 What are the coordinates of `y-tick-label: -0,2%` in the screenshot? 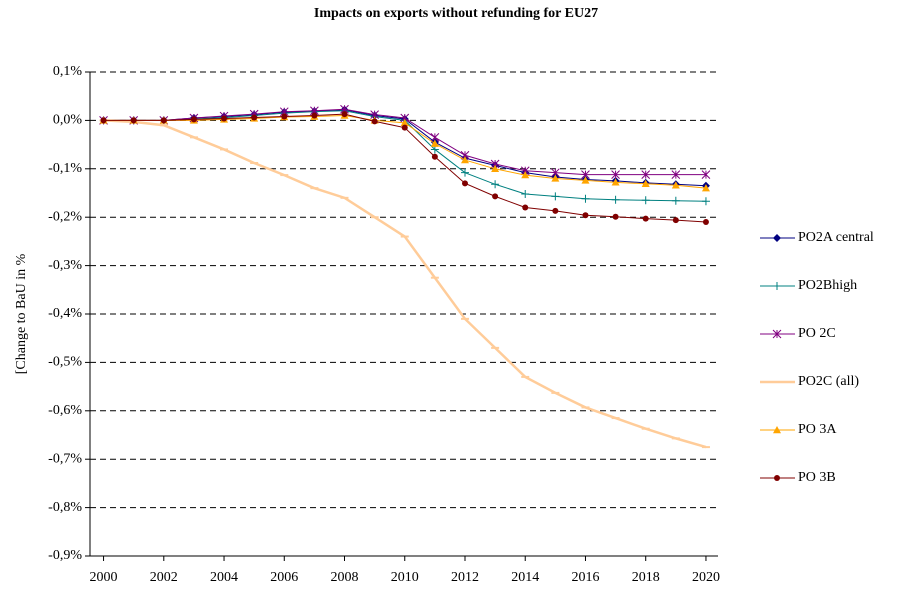 It's located at (65, 216).